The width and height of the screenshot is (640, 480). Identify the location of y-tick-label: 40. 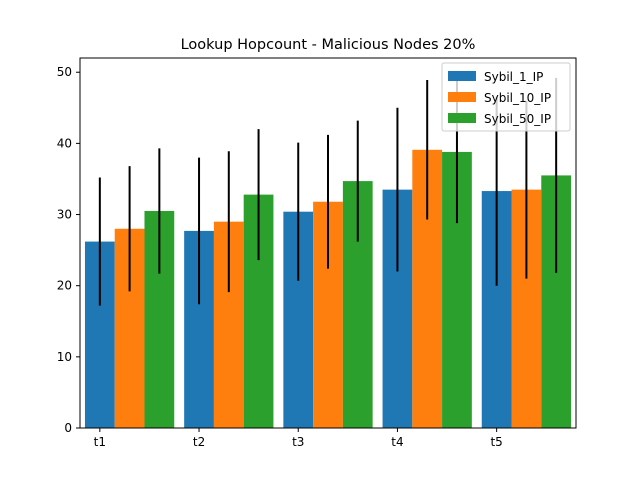
(64, 143).